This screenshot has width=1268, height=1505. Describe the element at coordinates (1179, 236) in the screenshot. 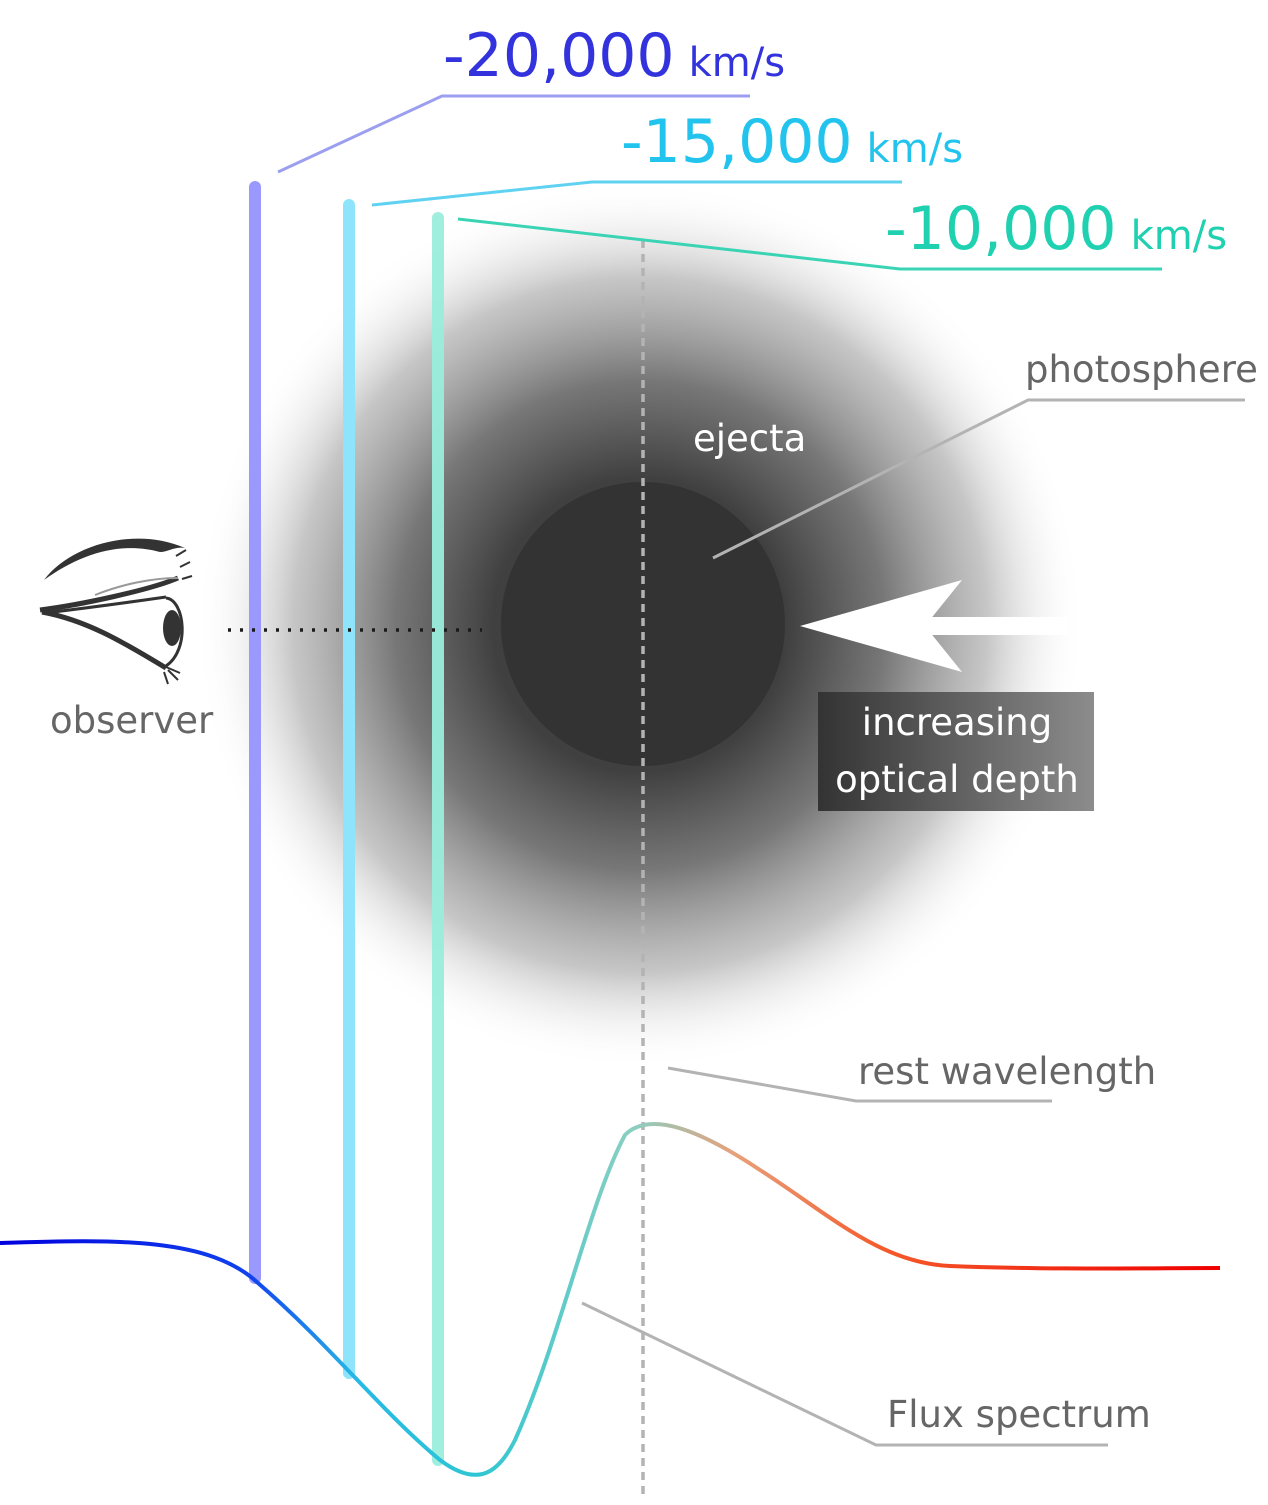

I see `velocity-unit-10000: km/s` at that location.